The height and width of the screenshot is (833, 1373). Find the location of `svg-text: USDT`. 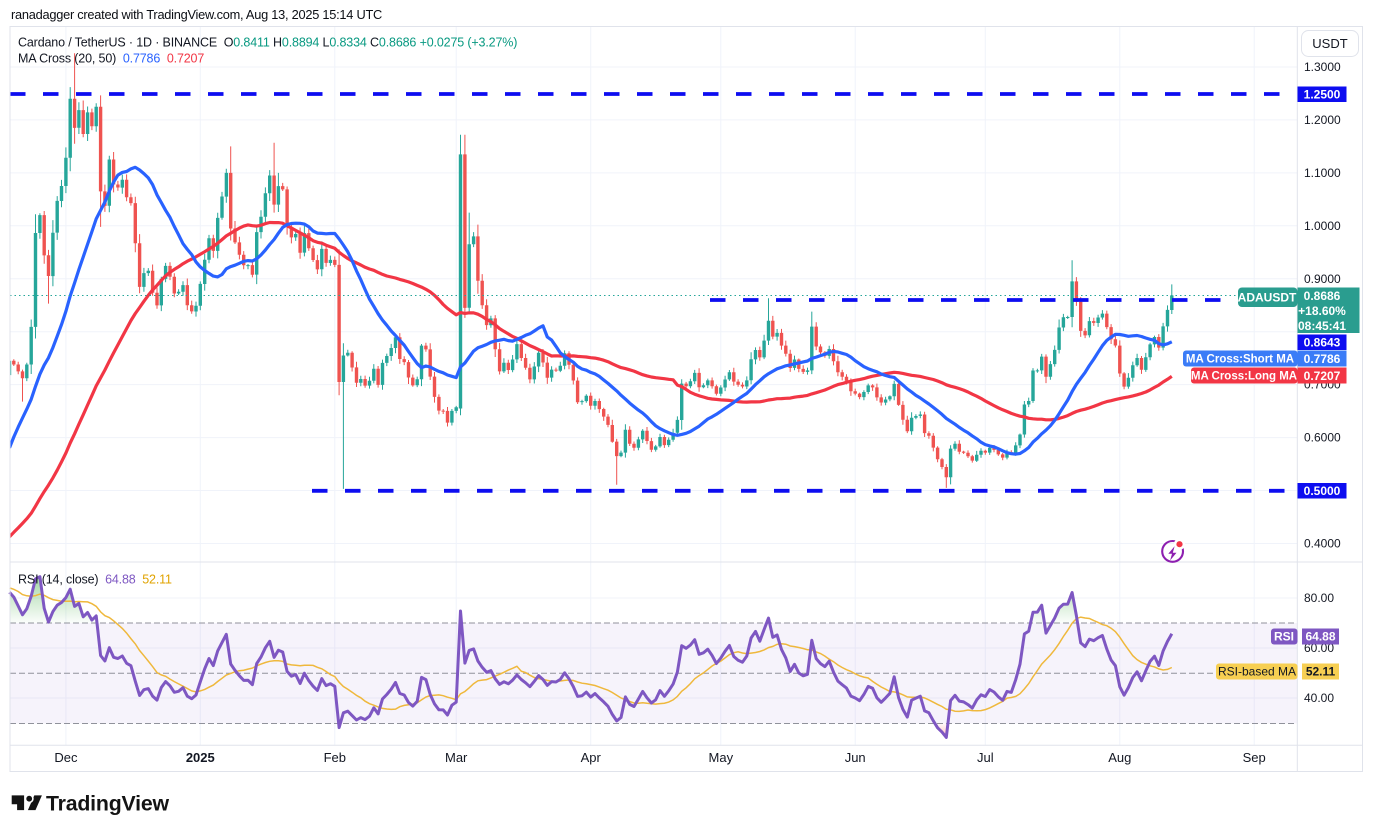

svg-text: USDT is located at coordinates (1329, 43).